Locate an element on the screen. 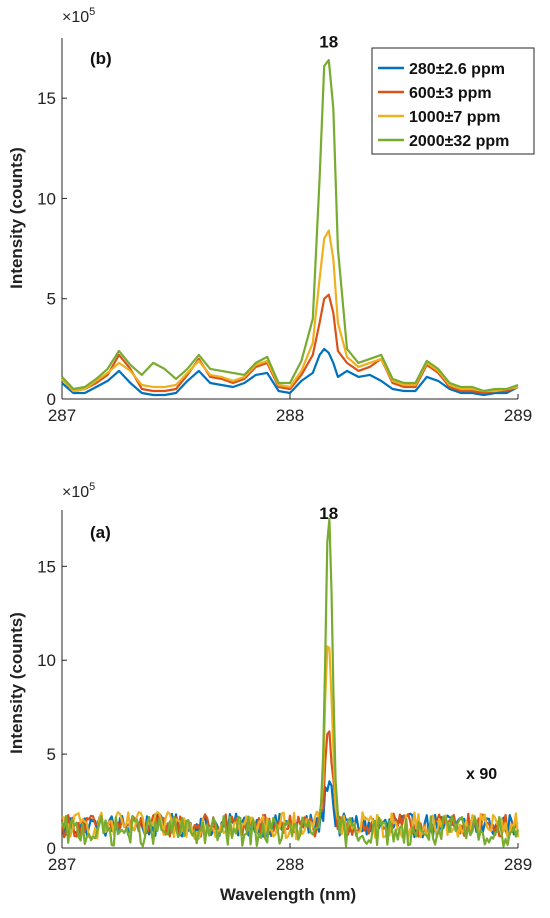 The height and width of the screenshot is (918, 550). legend-box is located at coordinates (453, 101).